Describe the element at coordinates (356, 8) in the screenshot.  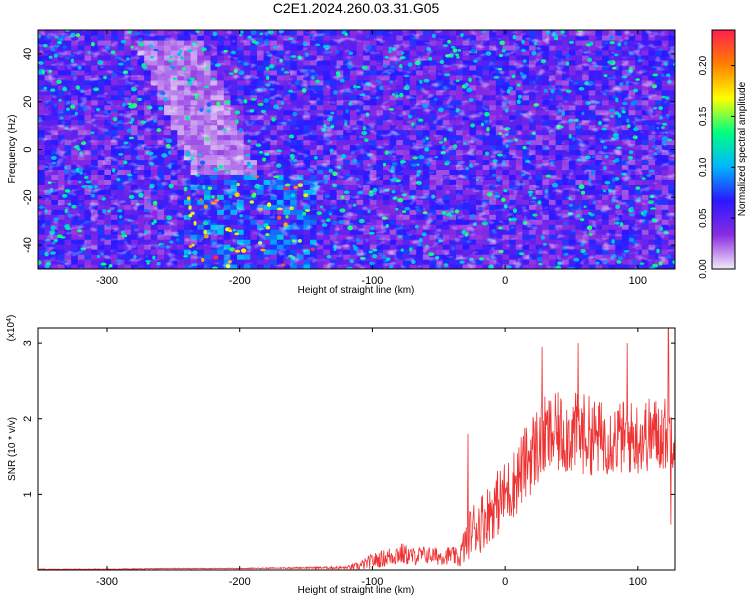
I see `figure-title: C2E1.2024.260.03.31.G05` at that location.